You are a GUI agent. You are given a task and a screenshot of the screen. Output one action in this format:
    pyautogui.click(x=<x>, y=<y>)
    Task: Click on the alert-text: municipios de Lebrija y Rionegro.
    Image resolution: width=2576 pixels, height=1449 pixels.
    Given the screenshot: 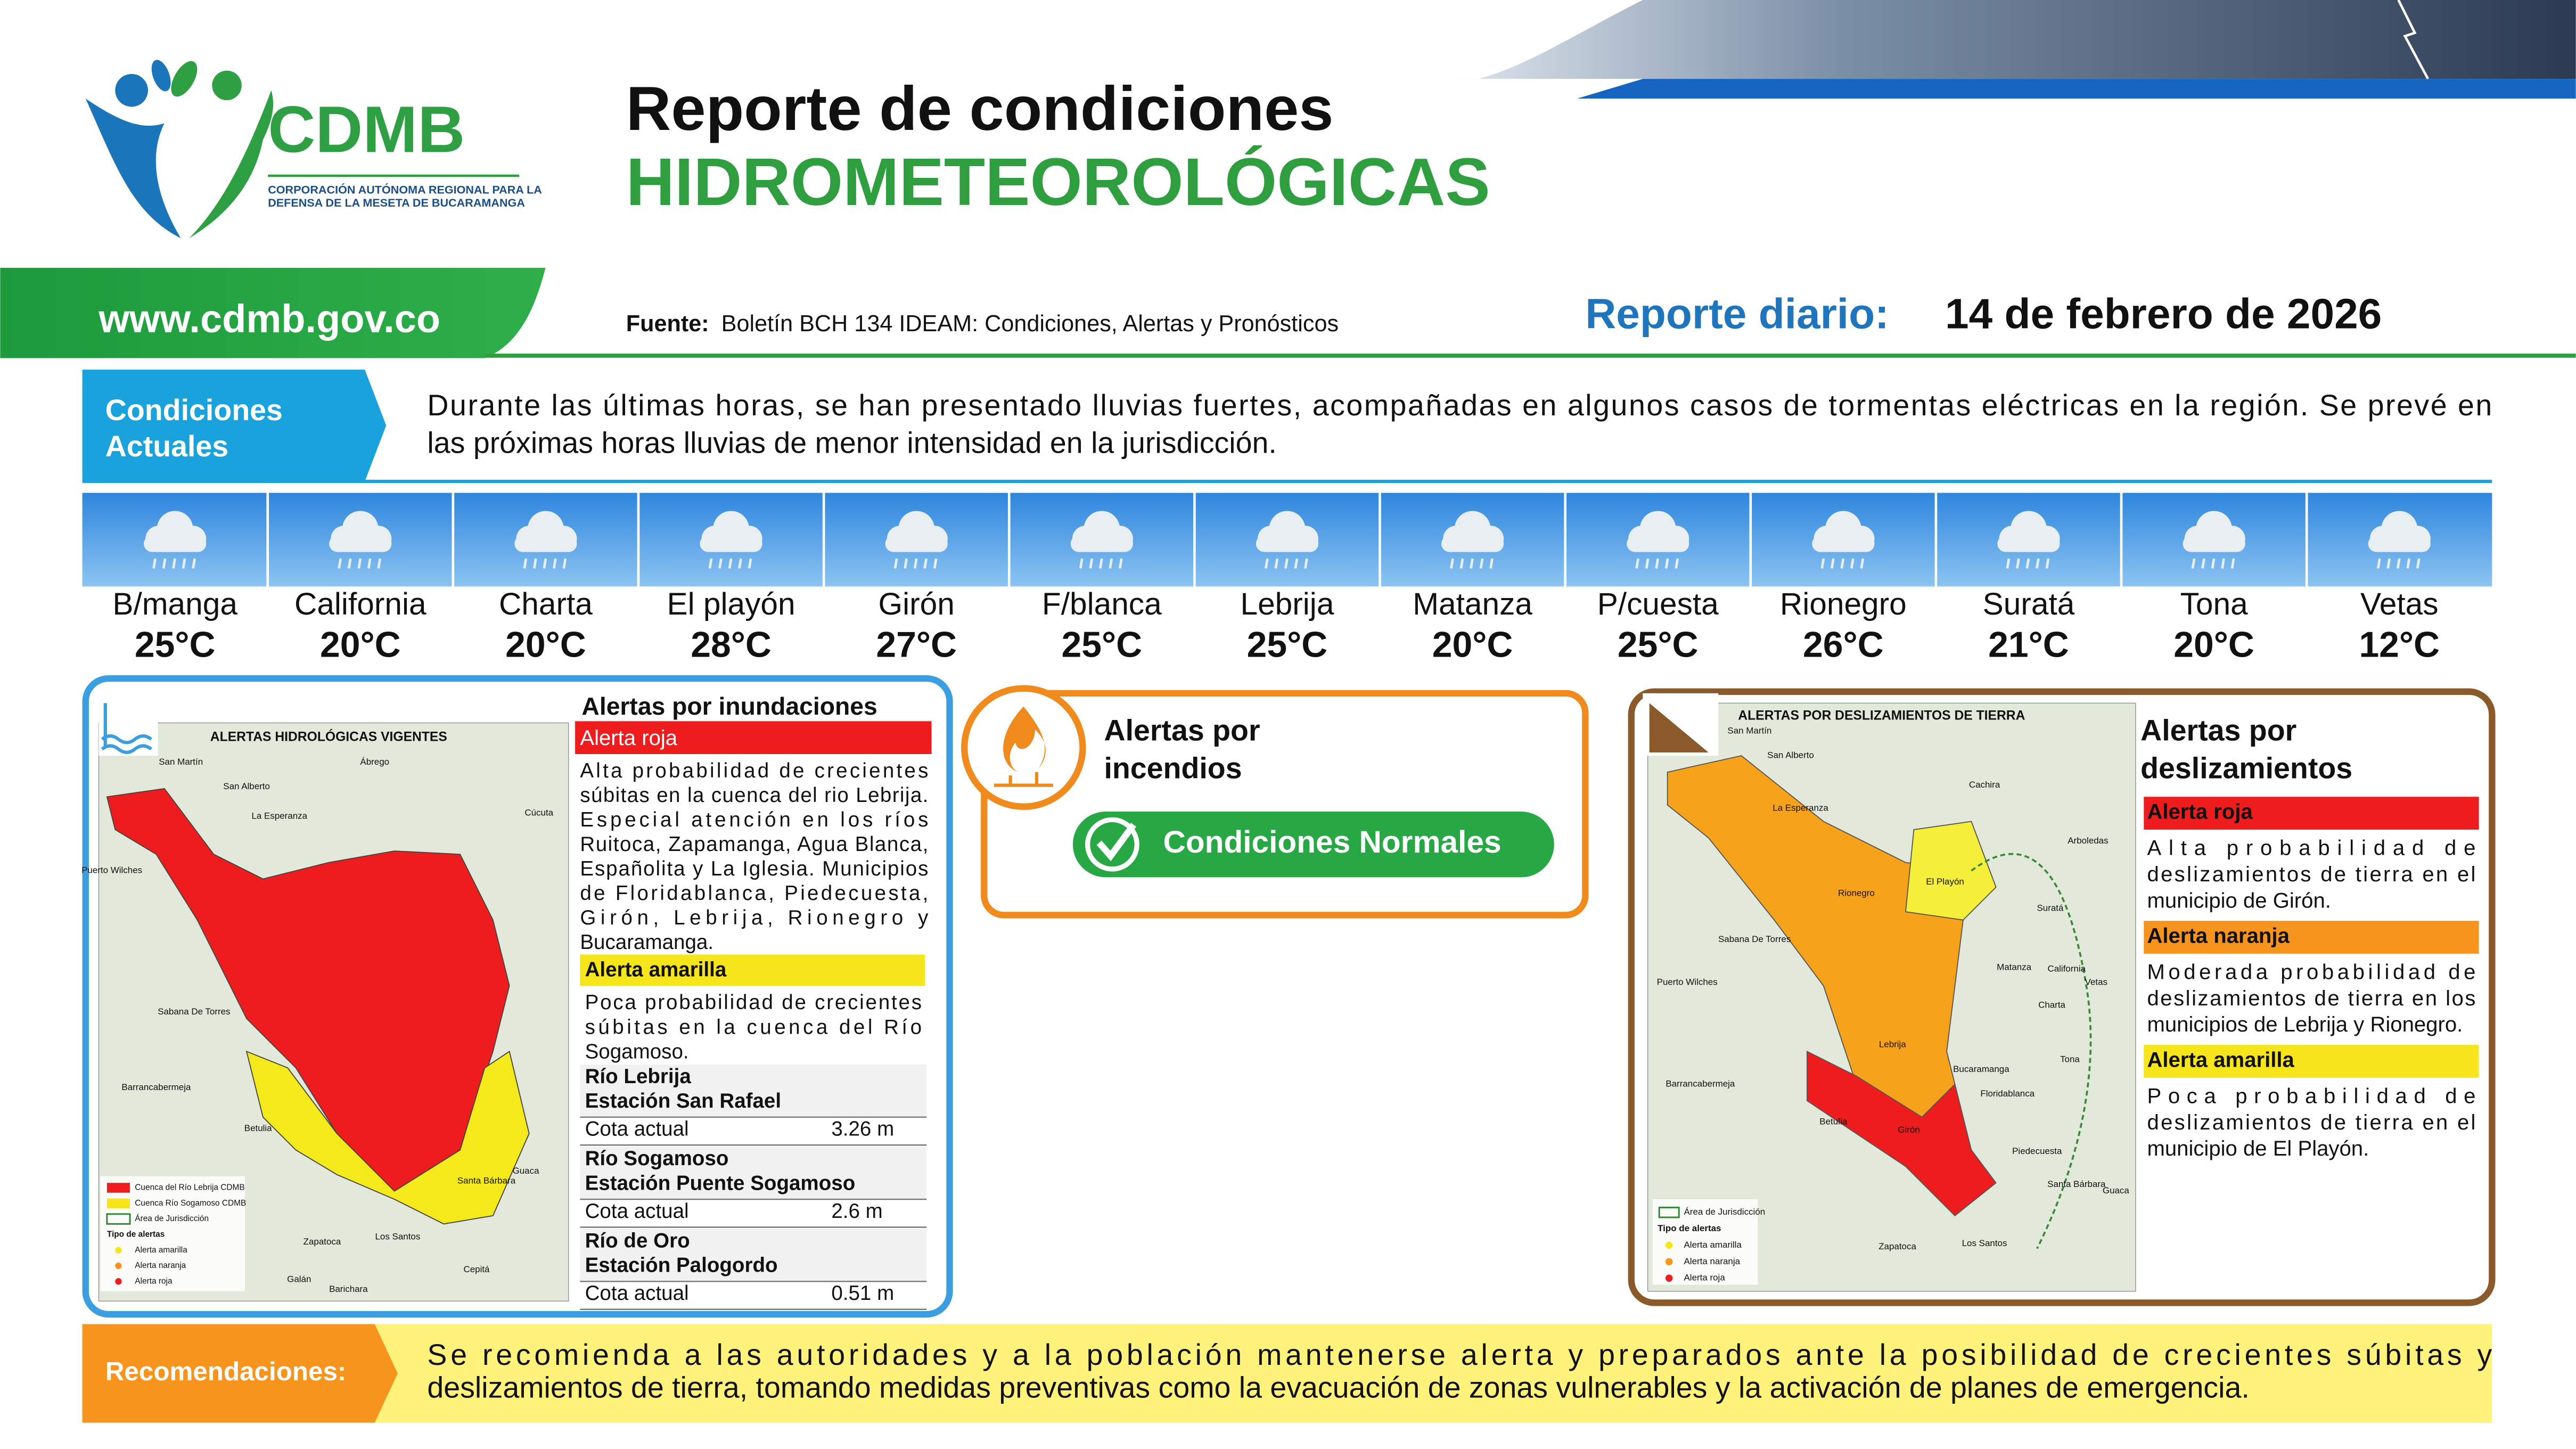 What is the action you would take?
    pyautogui.click(x=2305, y=1024)
    